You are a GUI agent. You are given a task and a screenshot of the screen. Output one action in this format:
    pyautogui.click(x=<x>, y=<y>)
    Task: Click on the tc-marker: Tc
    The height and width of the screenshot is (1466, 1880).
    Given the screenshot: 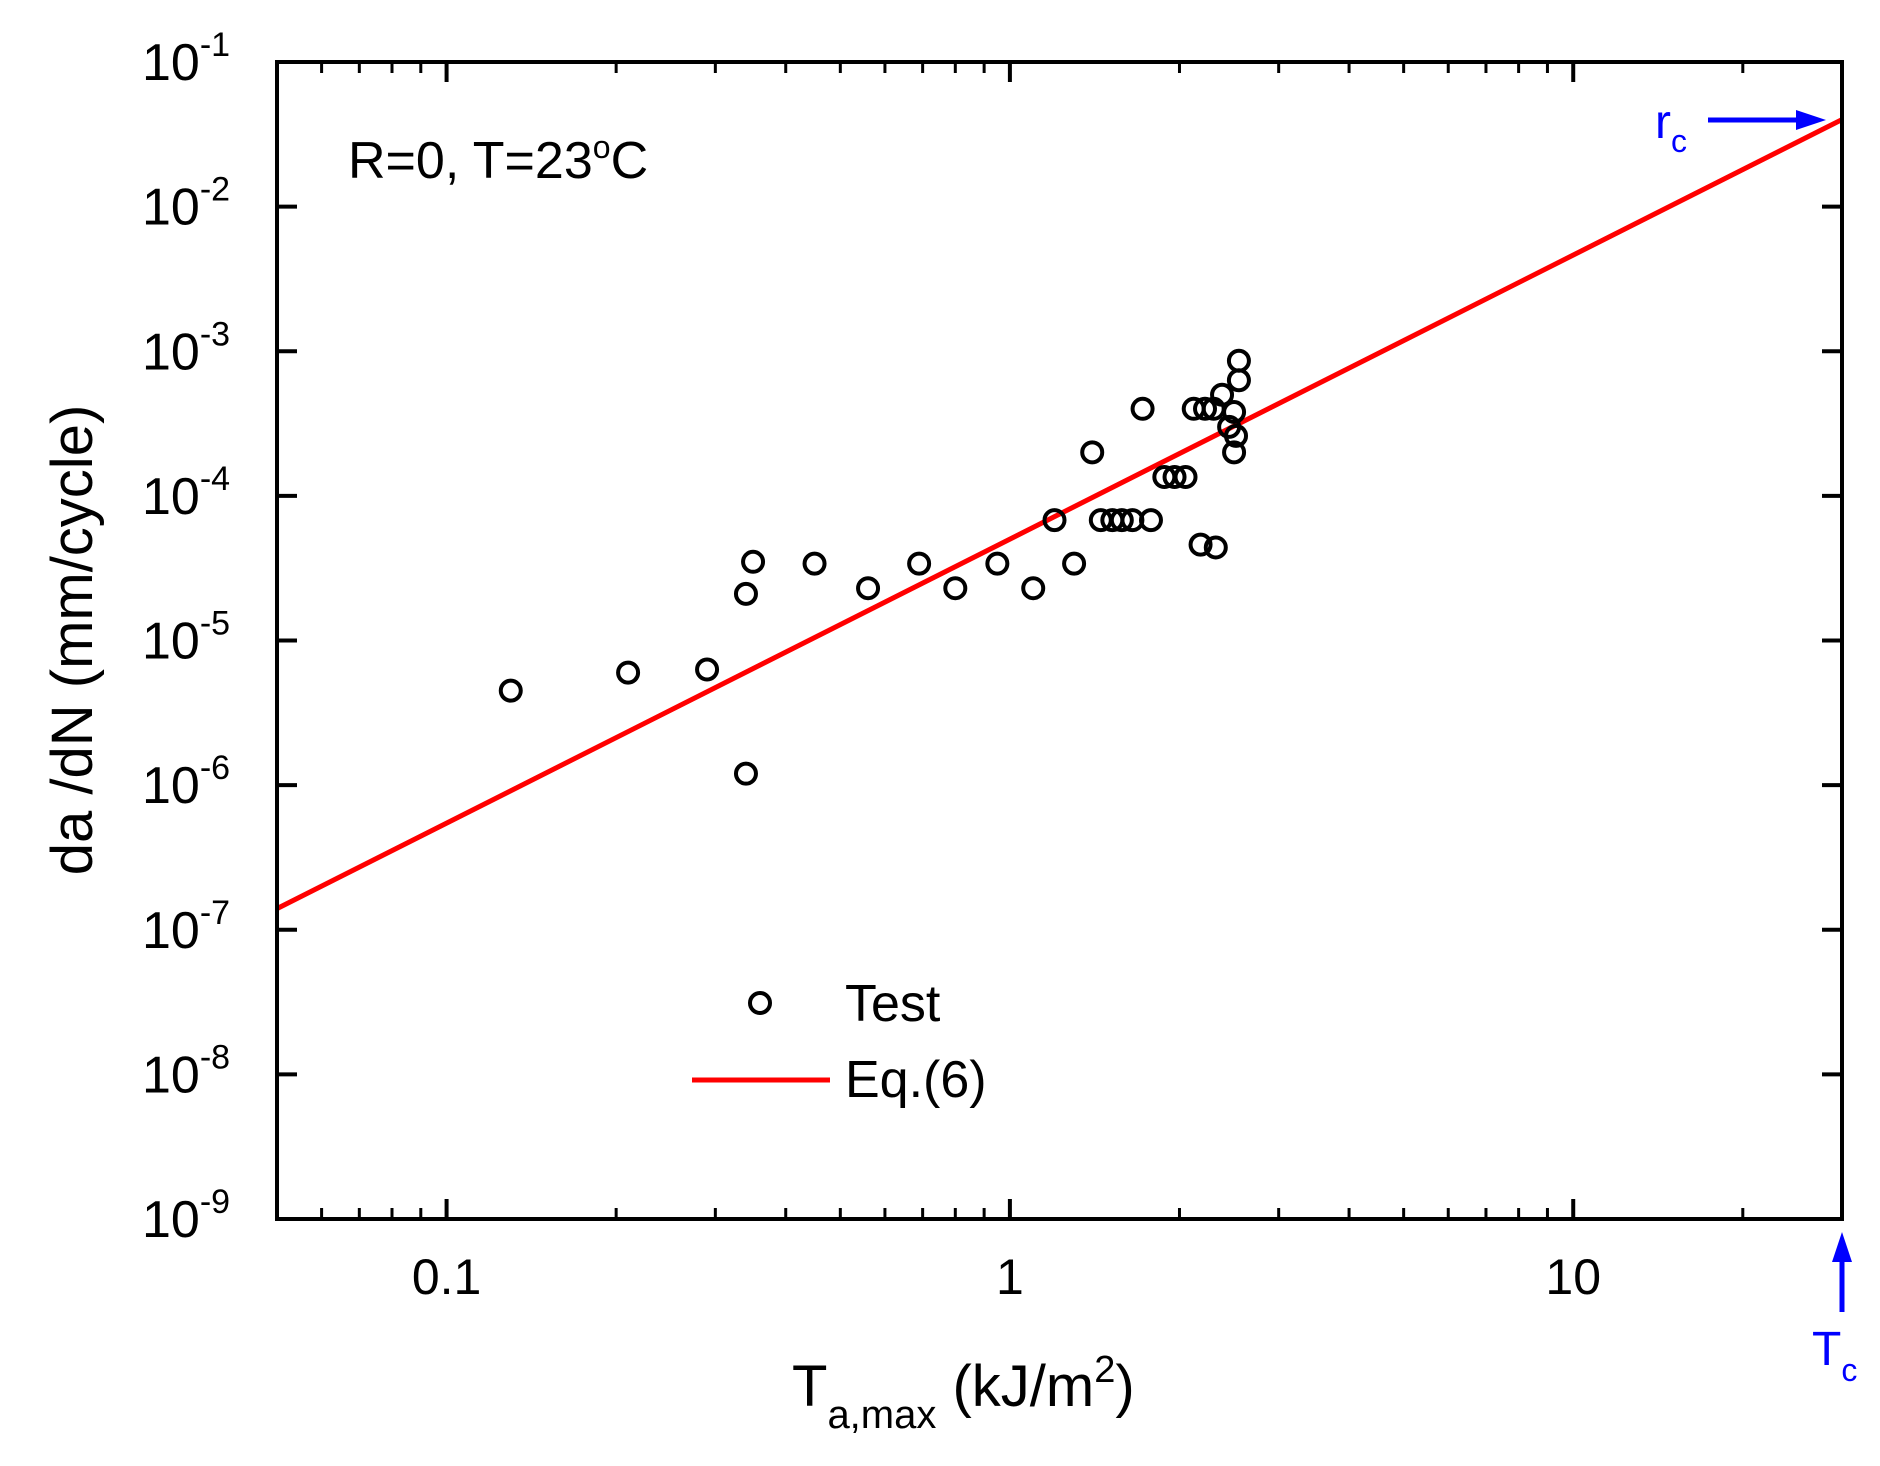 What is the action you would take?
    pyautogui.click(x=1834, y=1310)
    